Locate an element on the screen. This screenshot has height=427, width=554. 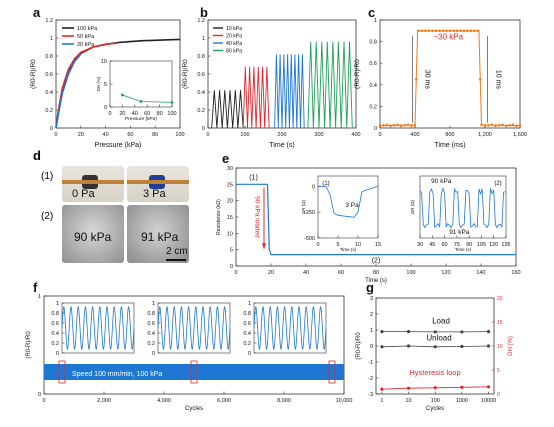
panel-g-xlabel: Cycles is located at coordinates (435, 409).